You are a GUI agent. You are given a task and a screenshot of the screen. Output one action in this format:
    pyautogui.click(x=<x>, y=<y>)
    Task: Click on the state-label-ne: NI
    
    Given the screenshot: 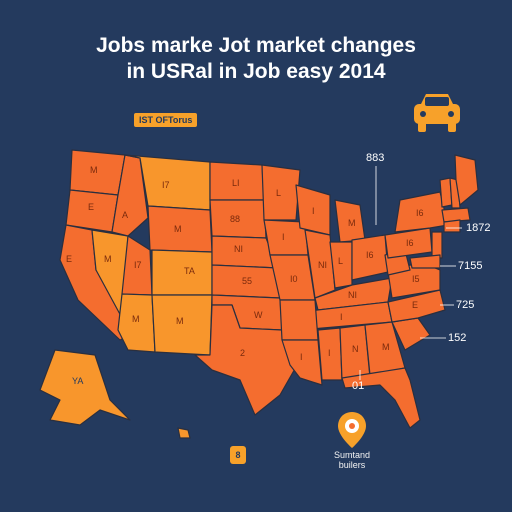 What is the action you would take?
    pyautogui.click(x=238, y=249)
    